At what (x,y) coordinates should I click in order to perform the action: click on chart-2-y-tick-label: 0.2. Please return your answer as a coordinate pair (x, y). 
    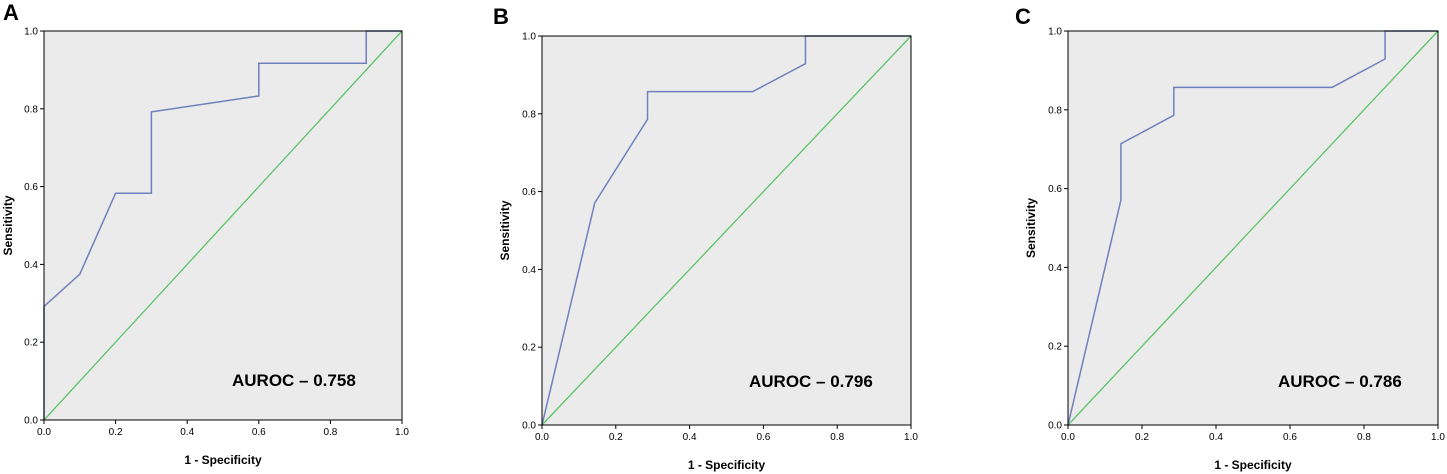
    Looking at the image, I should click on (529, 348).